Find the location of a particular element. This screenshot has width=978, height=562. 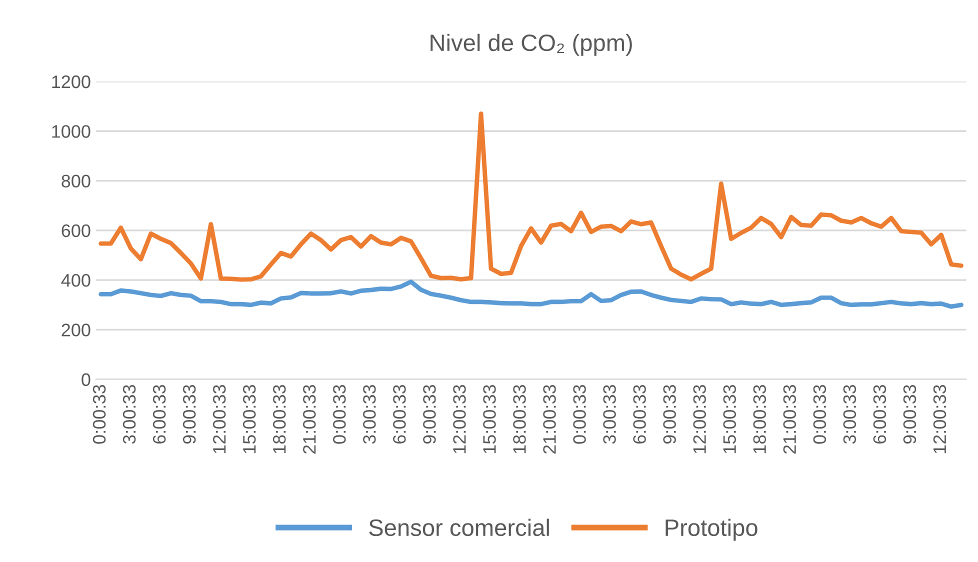

y-tick-label: 0 is located at coordinates (86, 379).